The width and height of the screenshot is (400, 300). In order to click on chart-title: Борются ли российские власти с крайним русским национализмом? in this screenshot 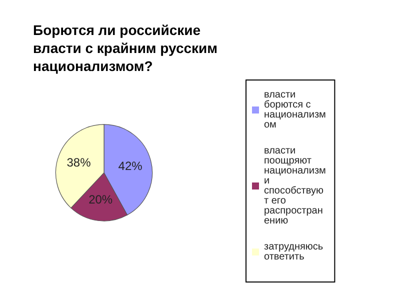, I will do `click(127, 48)`.